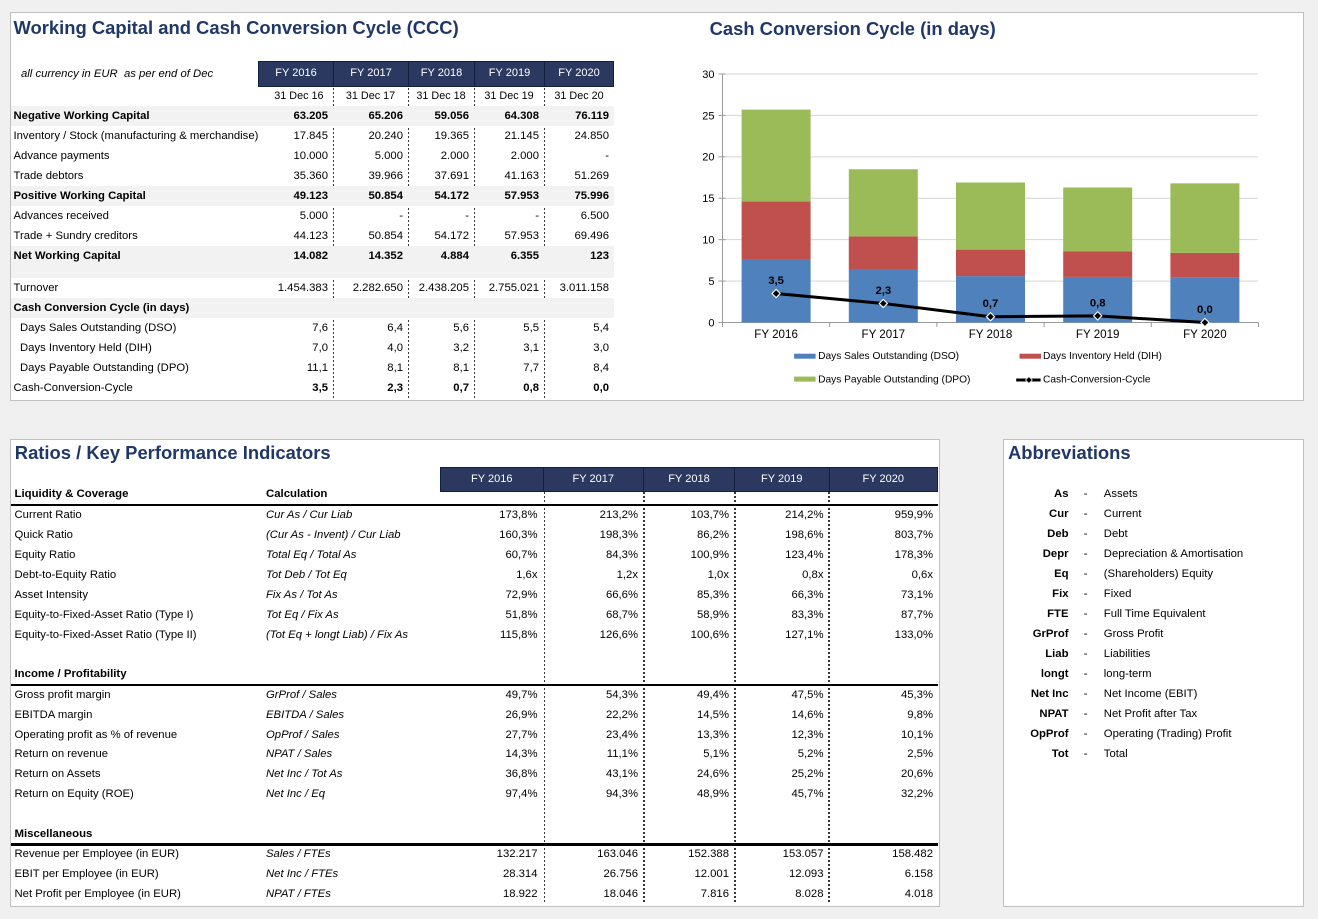 This screenshot has width=1318, height=919. I want to click on svg-text: FY 2016, so click(776, 334).